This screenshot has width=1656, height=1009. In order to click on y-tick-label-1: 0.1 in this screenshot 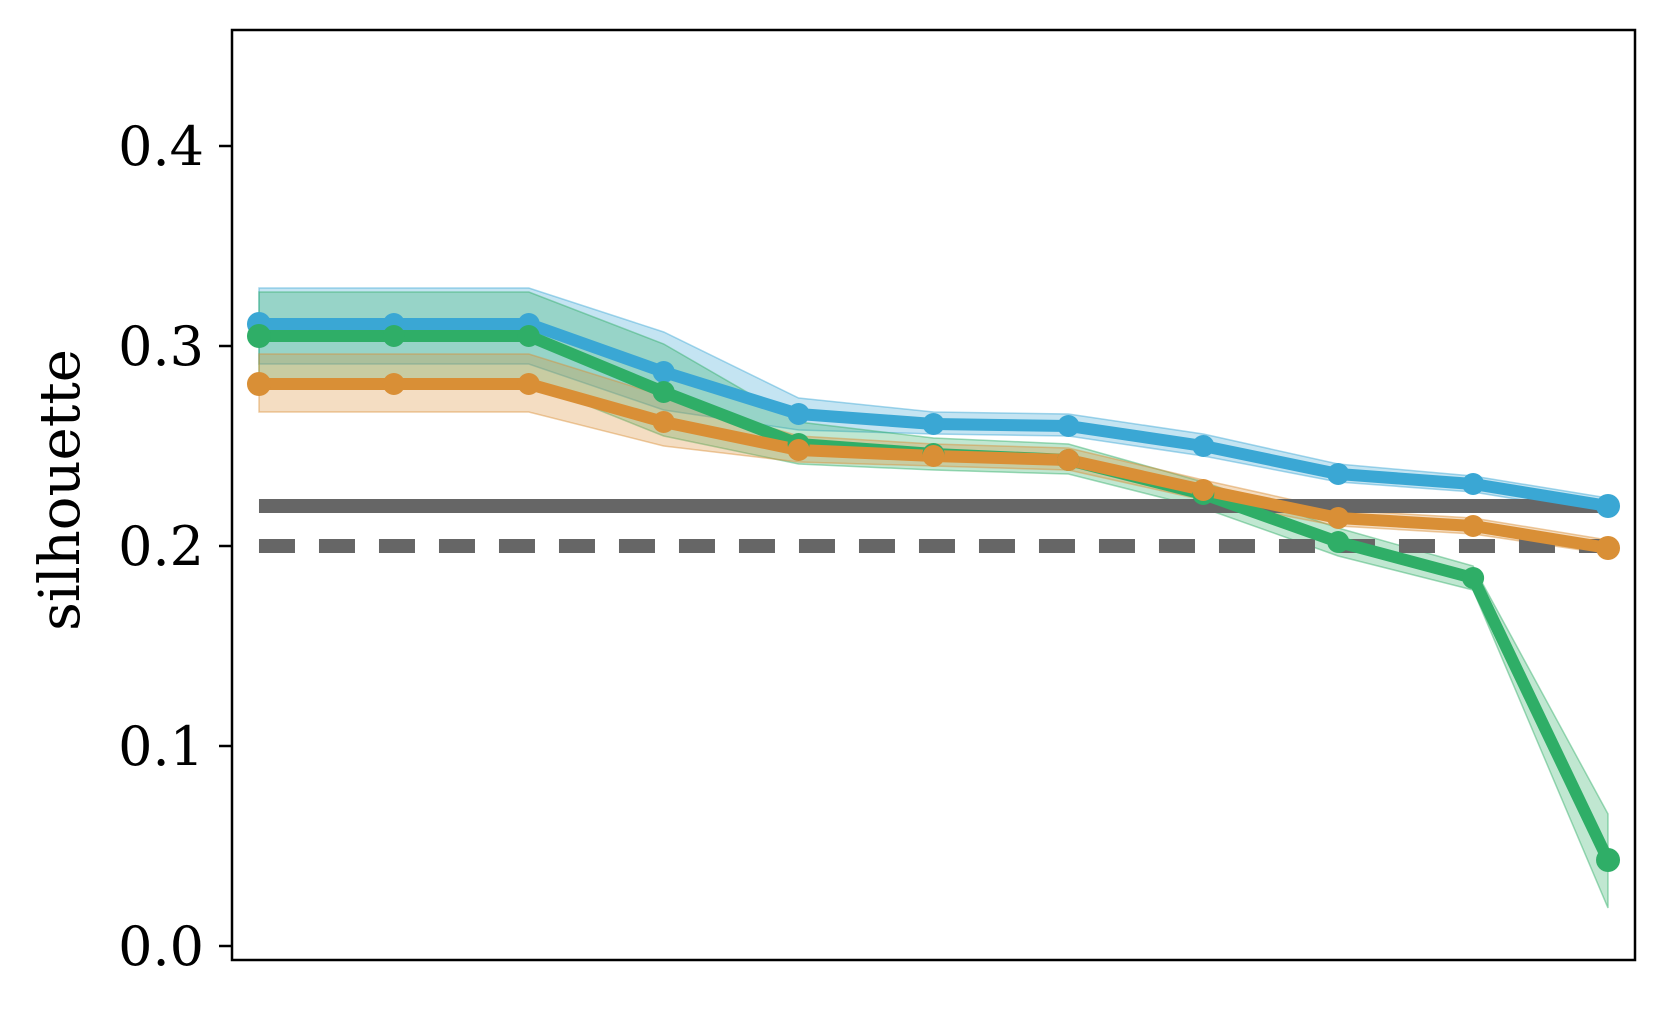, I will do `click(161, 746)`.